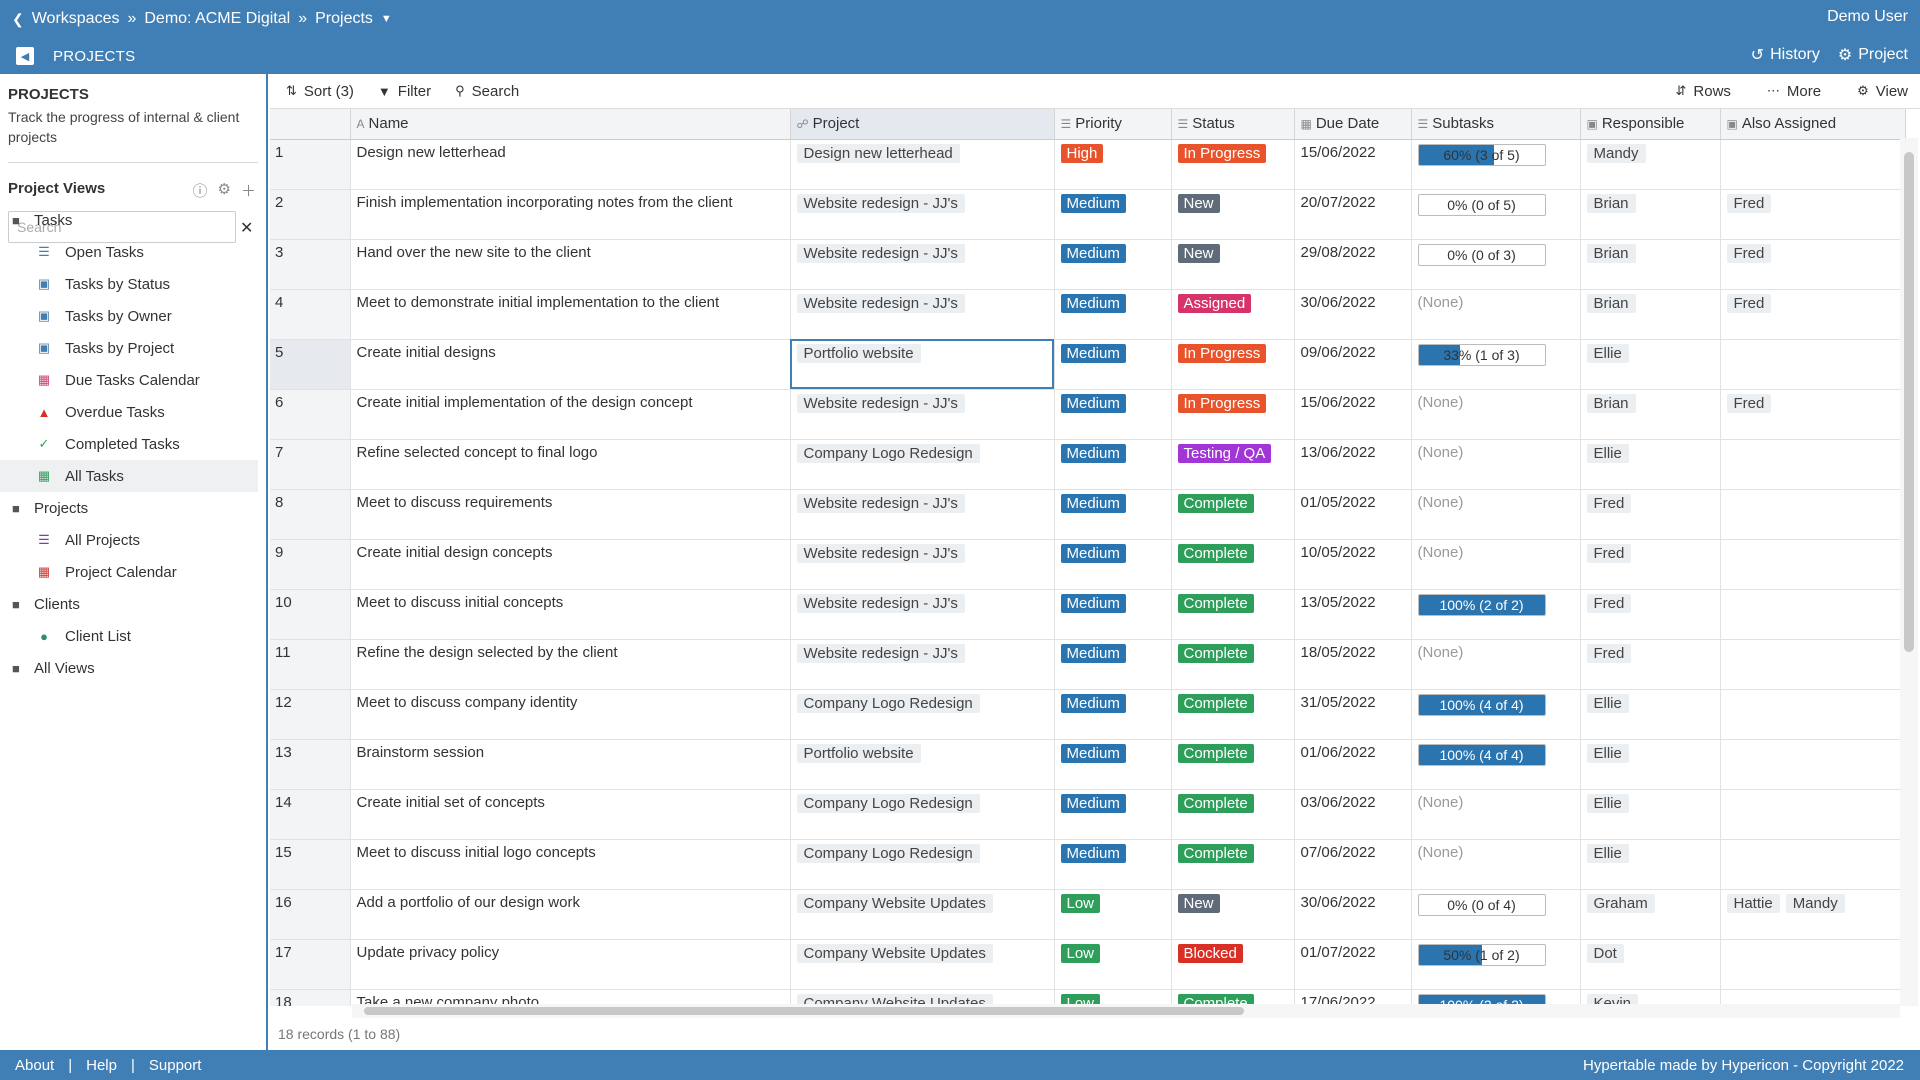  Describe the element at coordinates (386, 19) in the screenshot. I see `caret-down-icon: ▼` at that location.